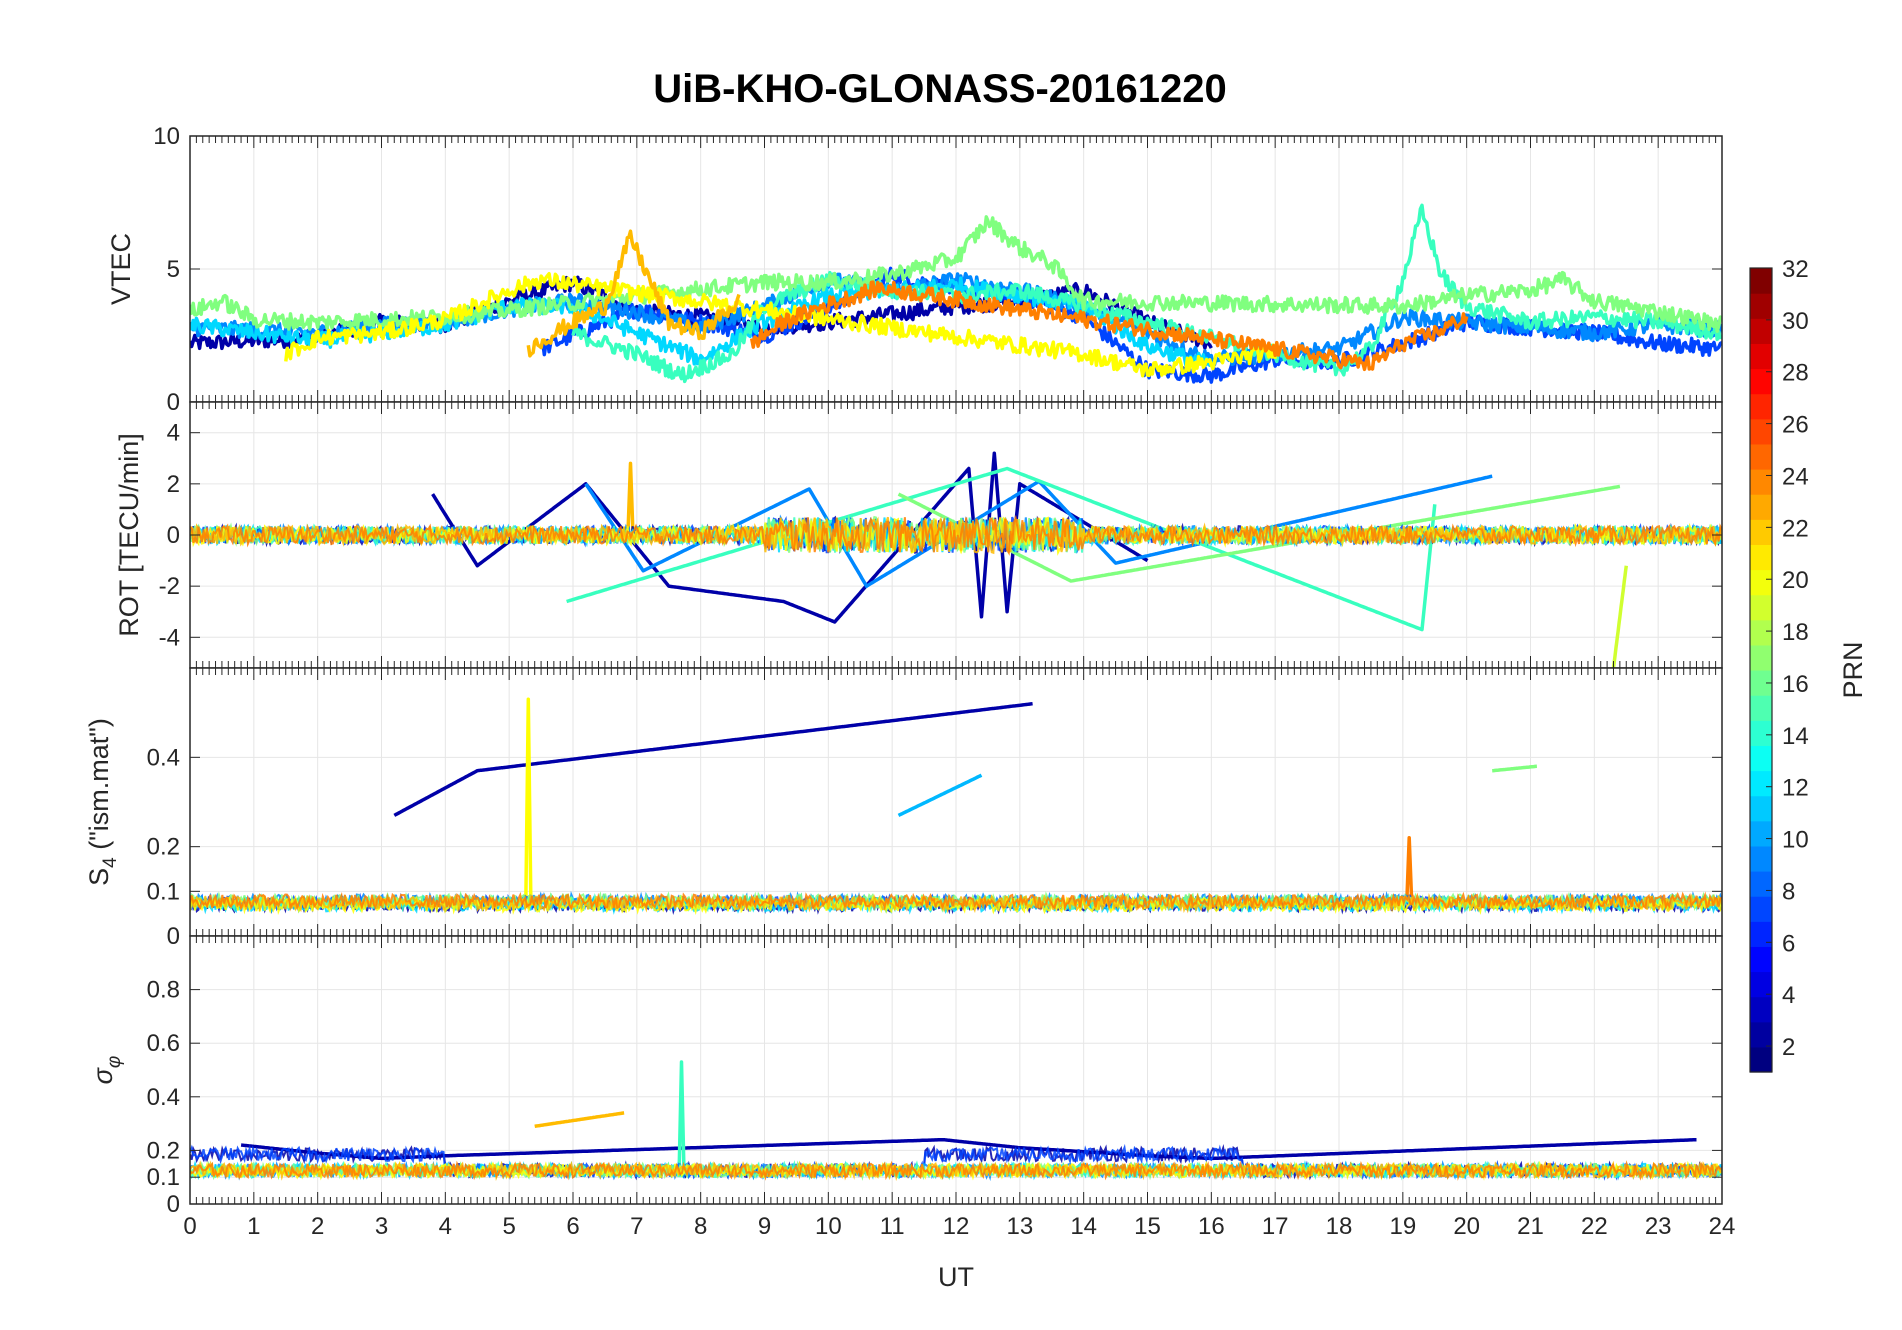 The image size is (1902, 1330). Describe the element at coordinates (1788, 1047) in the screenshot. I see `colorbar-tick-label: 2` at that location.